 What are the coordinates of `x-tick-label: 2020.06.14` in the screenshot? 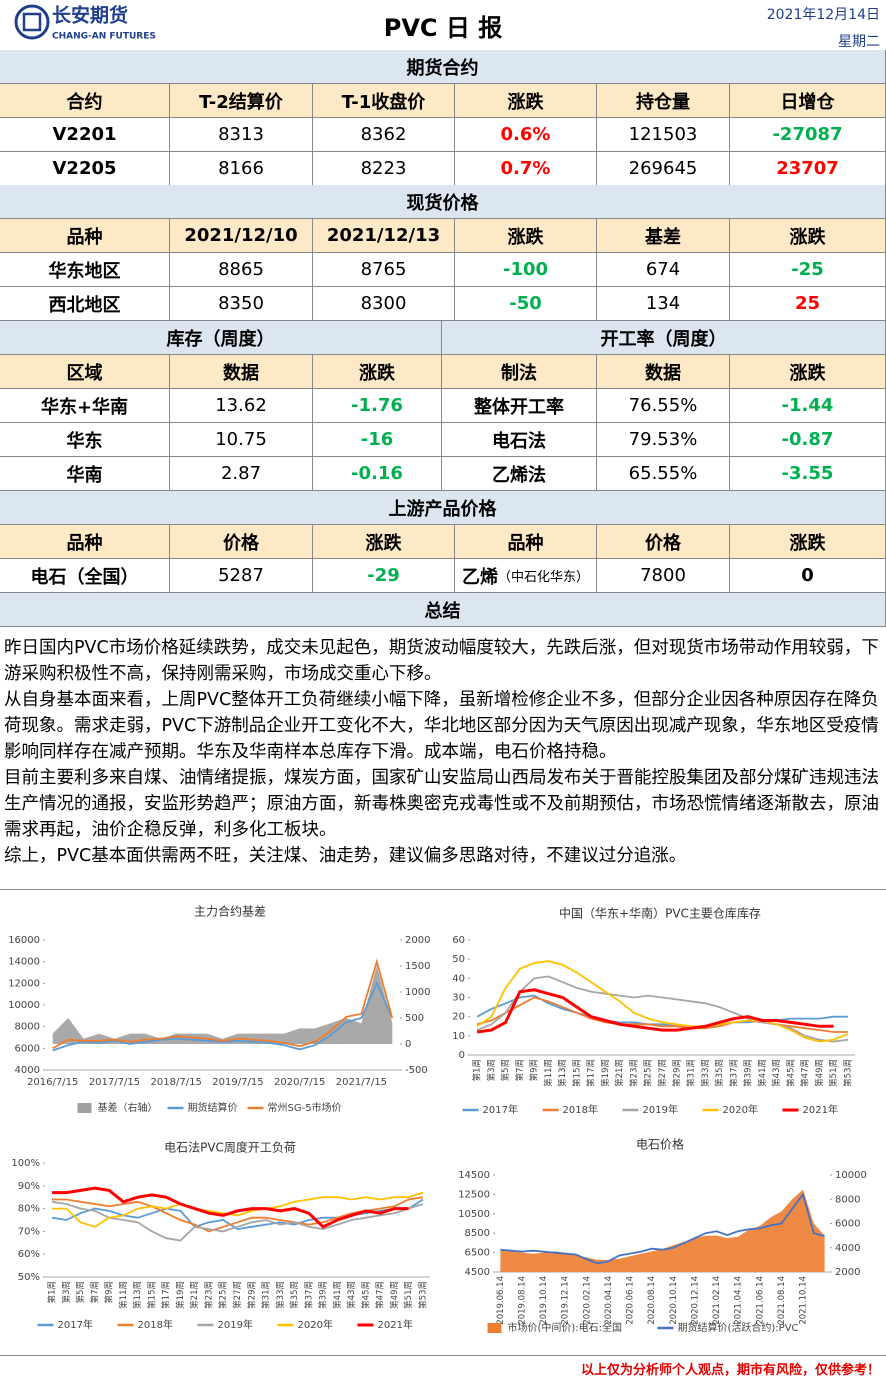 It's located at (631, 1300).